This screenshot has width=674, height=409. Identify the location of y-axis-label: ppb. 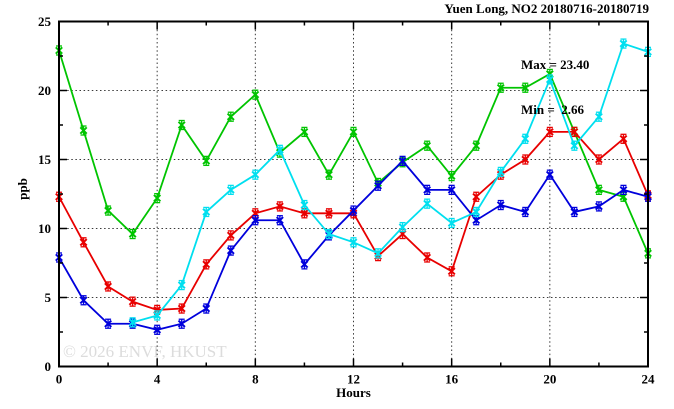
(22, 189).